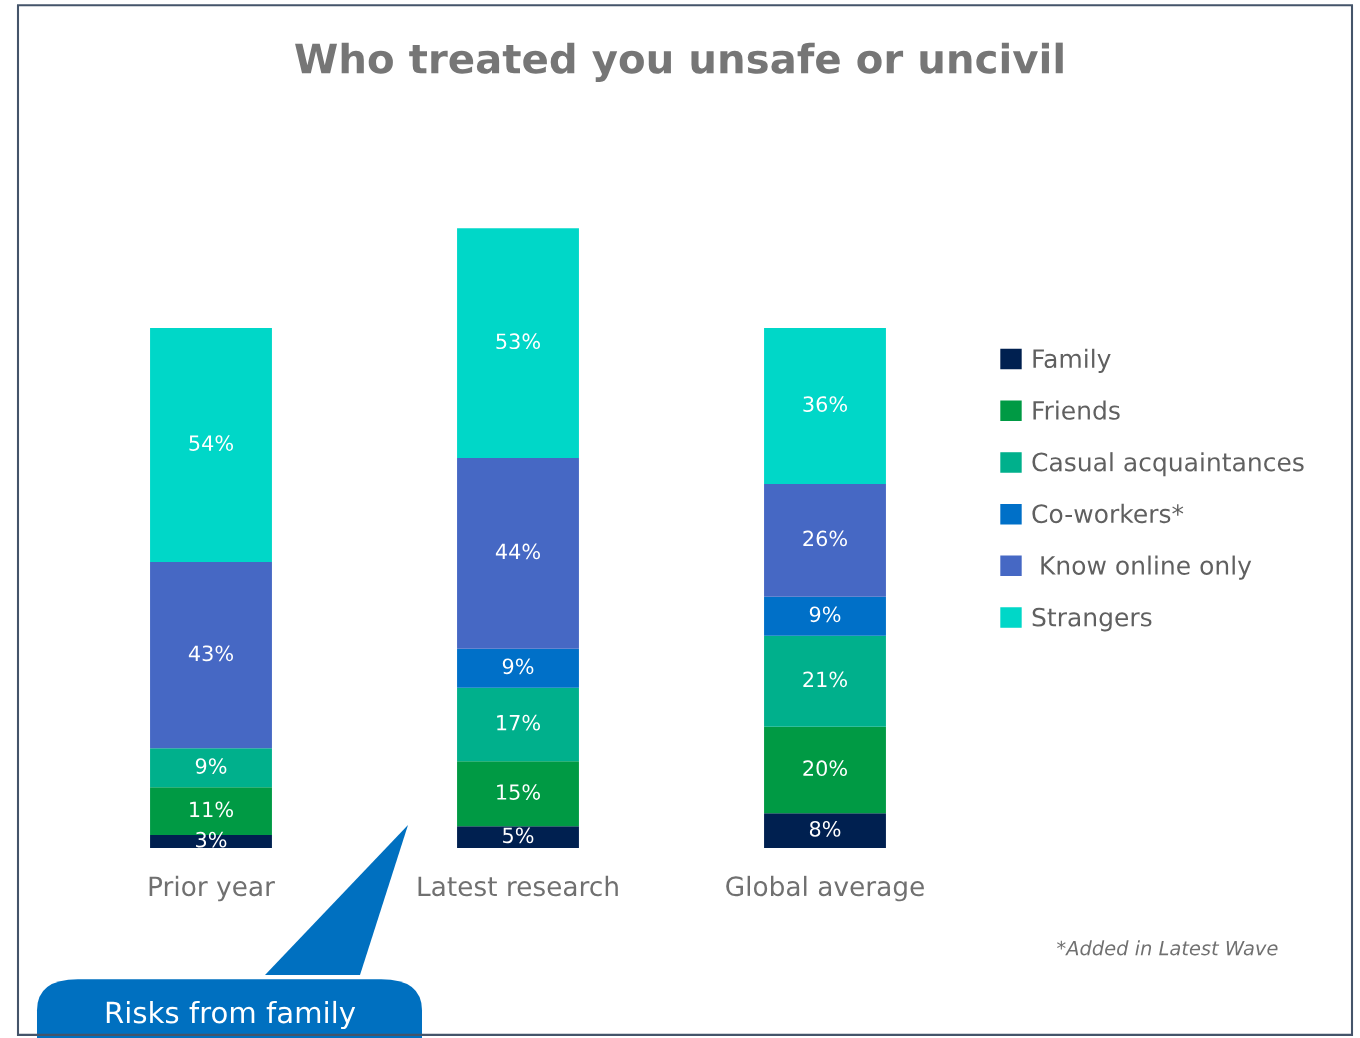 The height and width of the screenshot is (1038, 1360). I want to click on data-label: 17%, so click(518, 722).